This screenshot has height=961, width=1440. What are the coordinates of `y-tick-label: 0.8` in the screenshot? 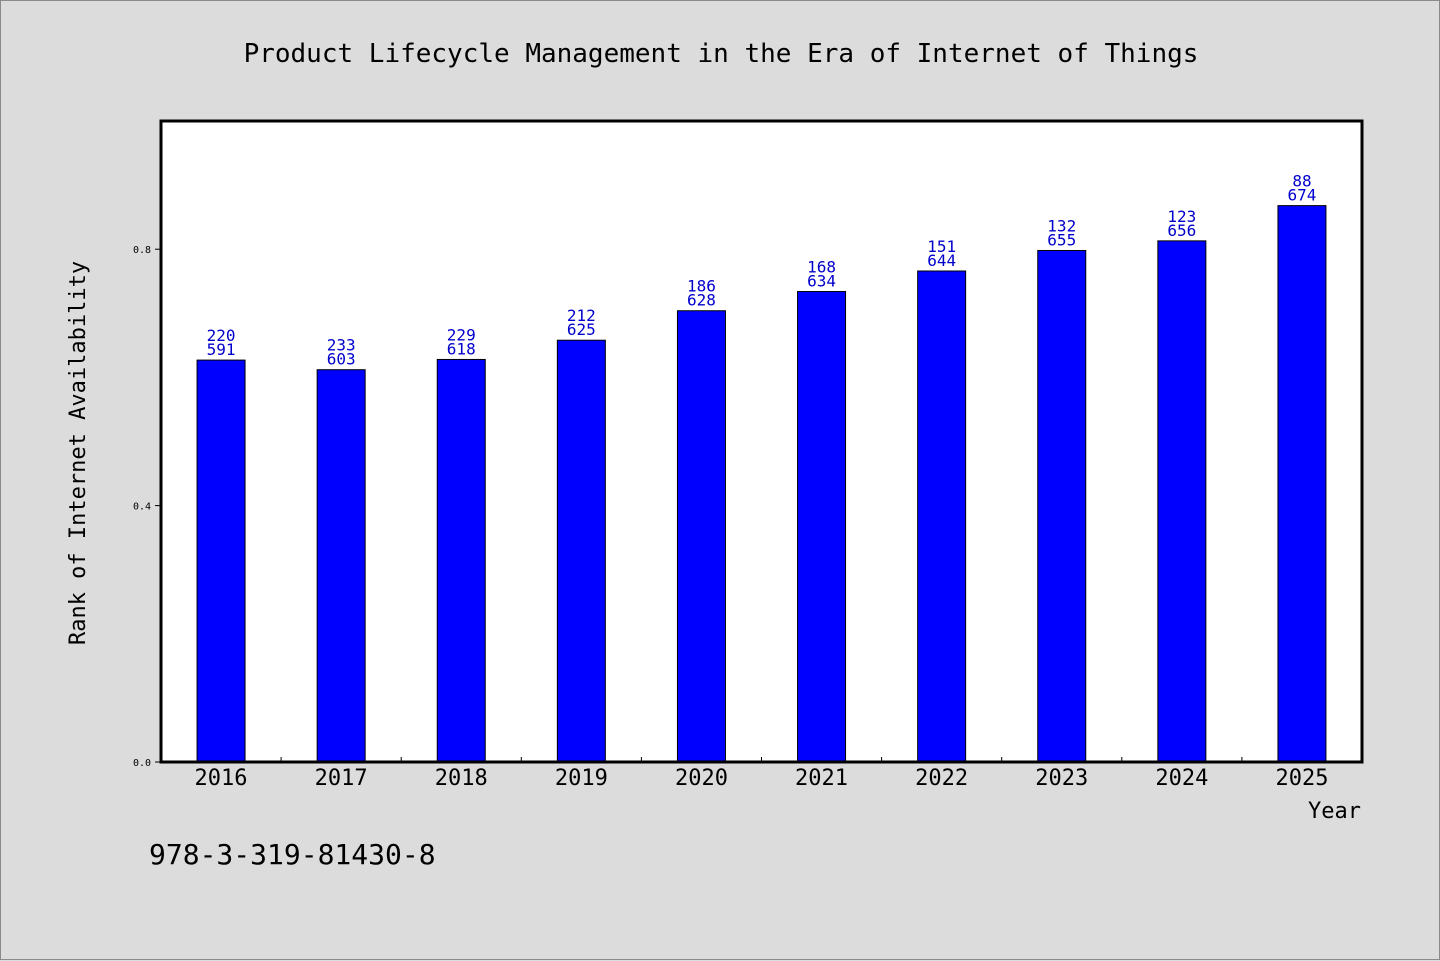 It's located at (142, 250).